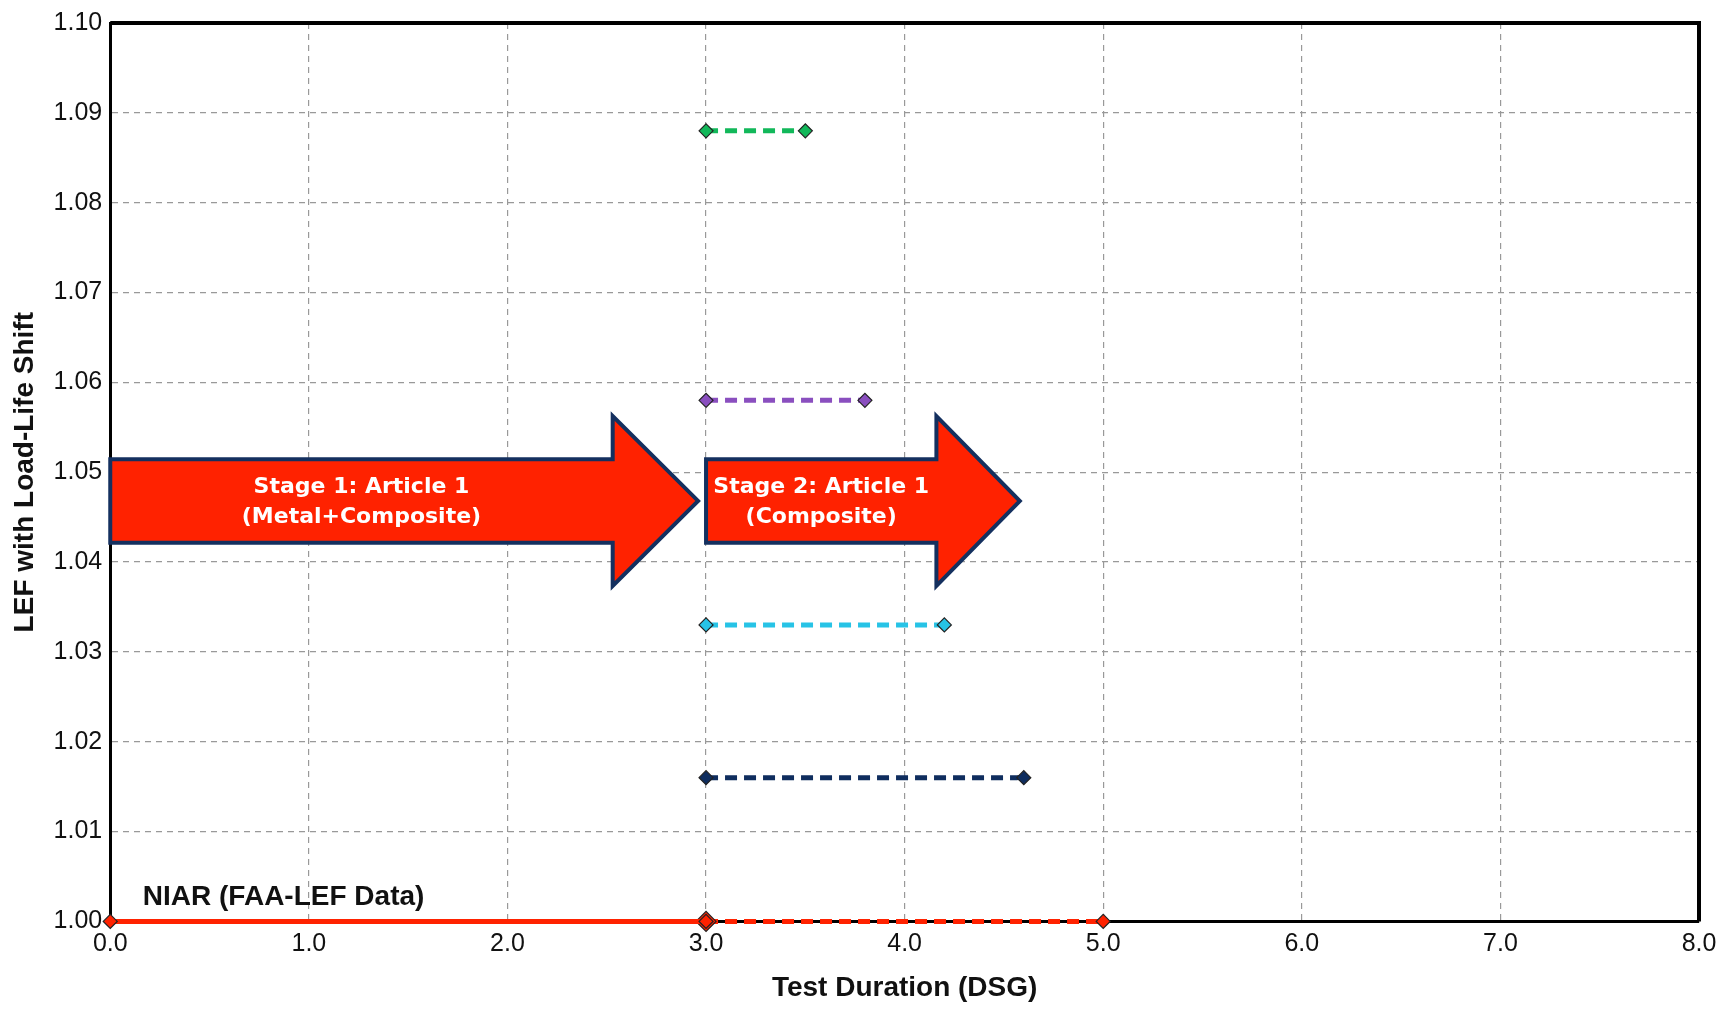  What do you see at coordinates (507, 942) in the screenshot?
I see `x-tick-label: 2.0` at bounding box center [507, 942].